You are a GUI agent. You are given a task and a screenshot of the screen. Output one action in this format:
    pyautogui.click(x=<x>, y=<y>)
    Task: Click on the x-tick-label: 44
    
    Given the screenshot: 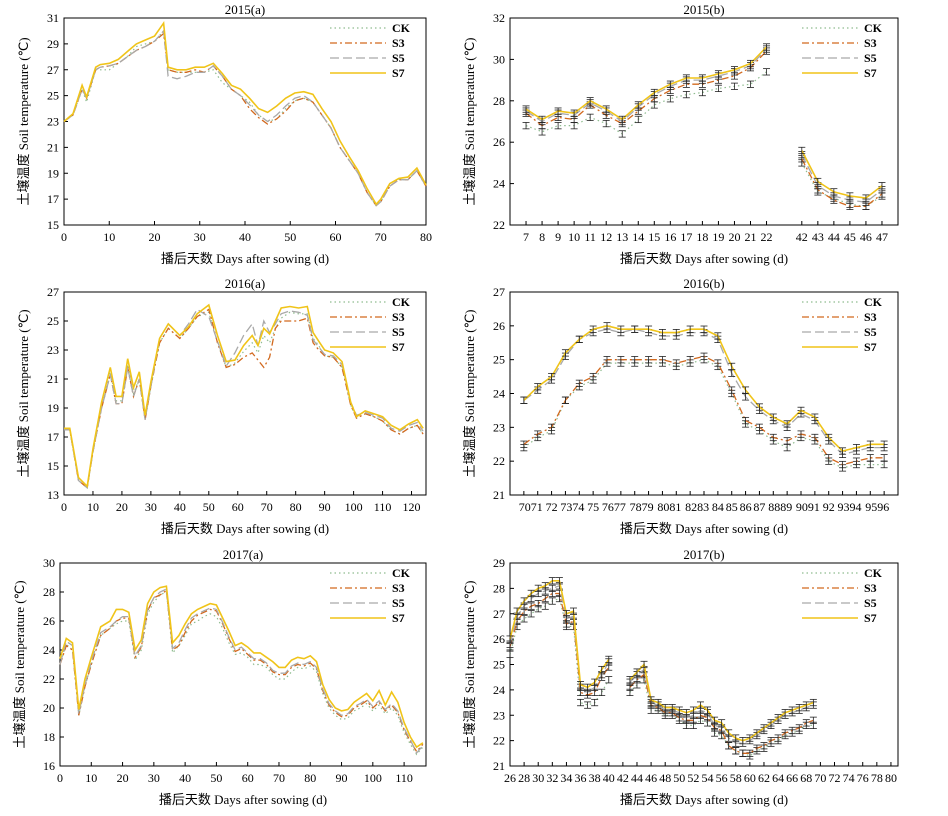 What is the action you would take?
    pyautogui.click(x=834, y=237)
    